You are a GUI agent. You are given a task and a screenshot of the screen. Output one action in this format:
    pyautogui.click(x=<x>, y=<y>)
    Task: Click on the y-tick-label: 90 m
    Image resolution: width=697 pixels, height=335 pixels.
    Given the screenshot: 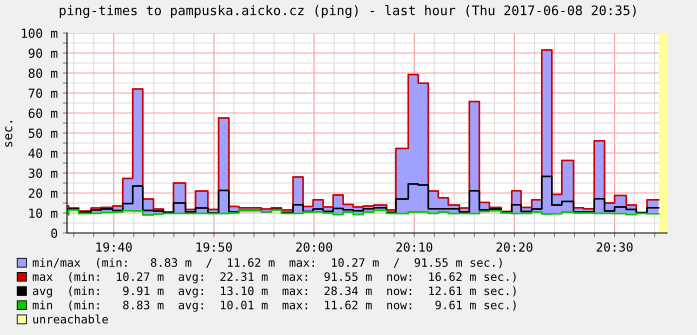 What is the action you would take?
    pyautogui.click(x=43, y=53)
    